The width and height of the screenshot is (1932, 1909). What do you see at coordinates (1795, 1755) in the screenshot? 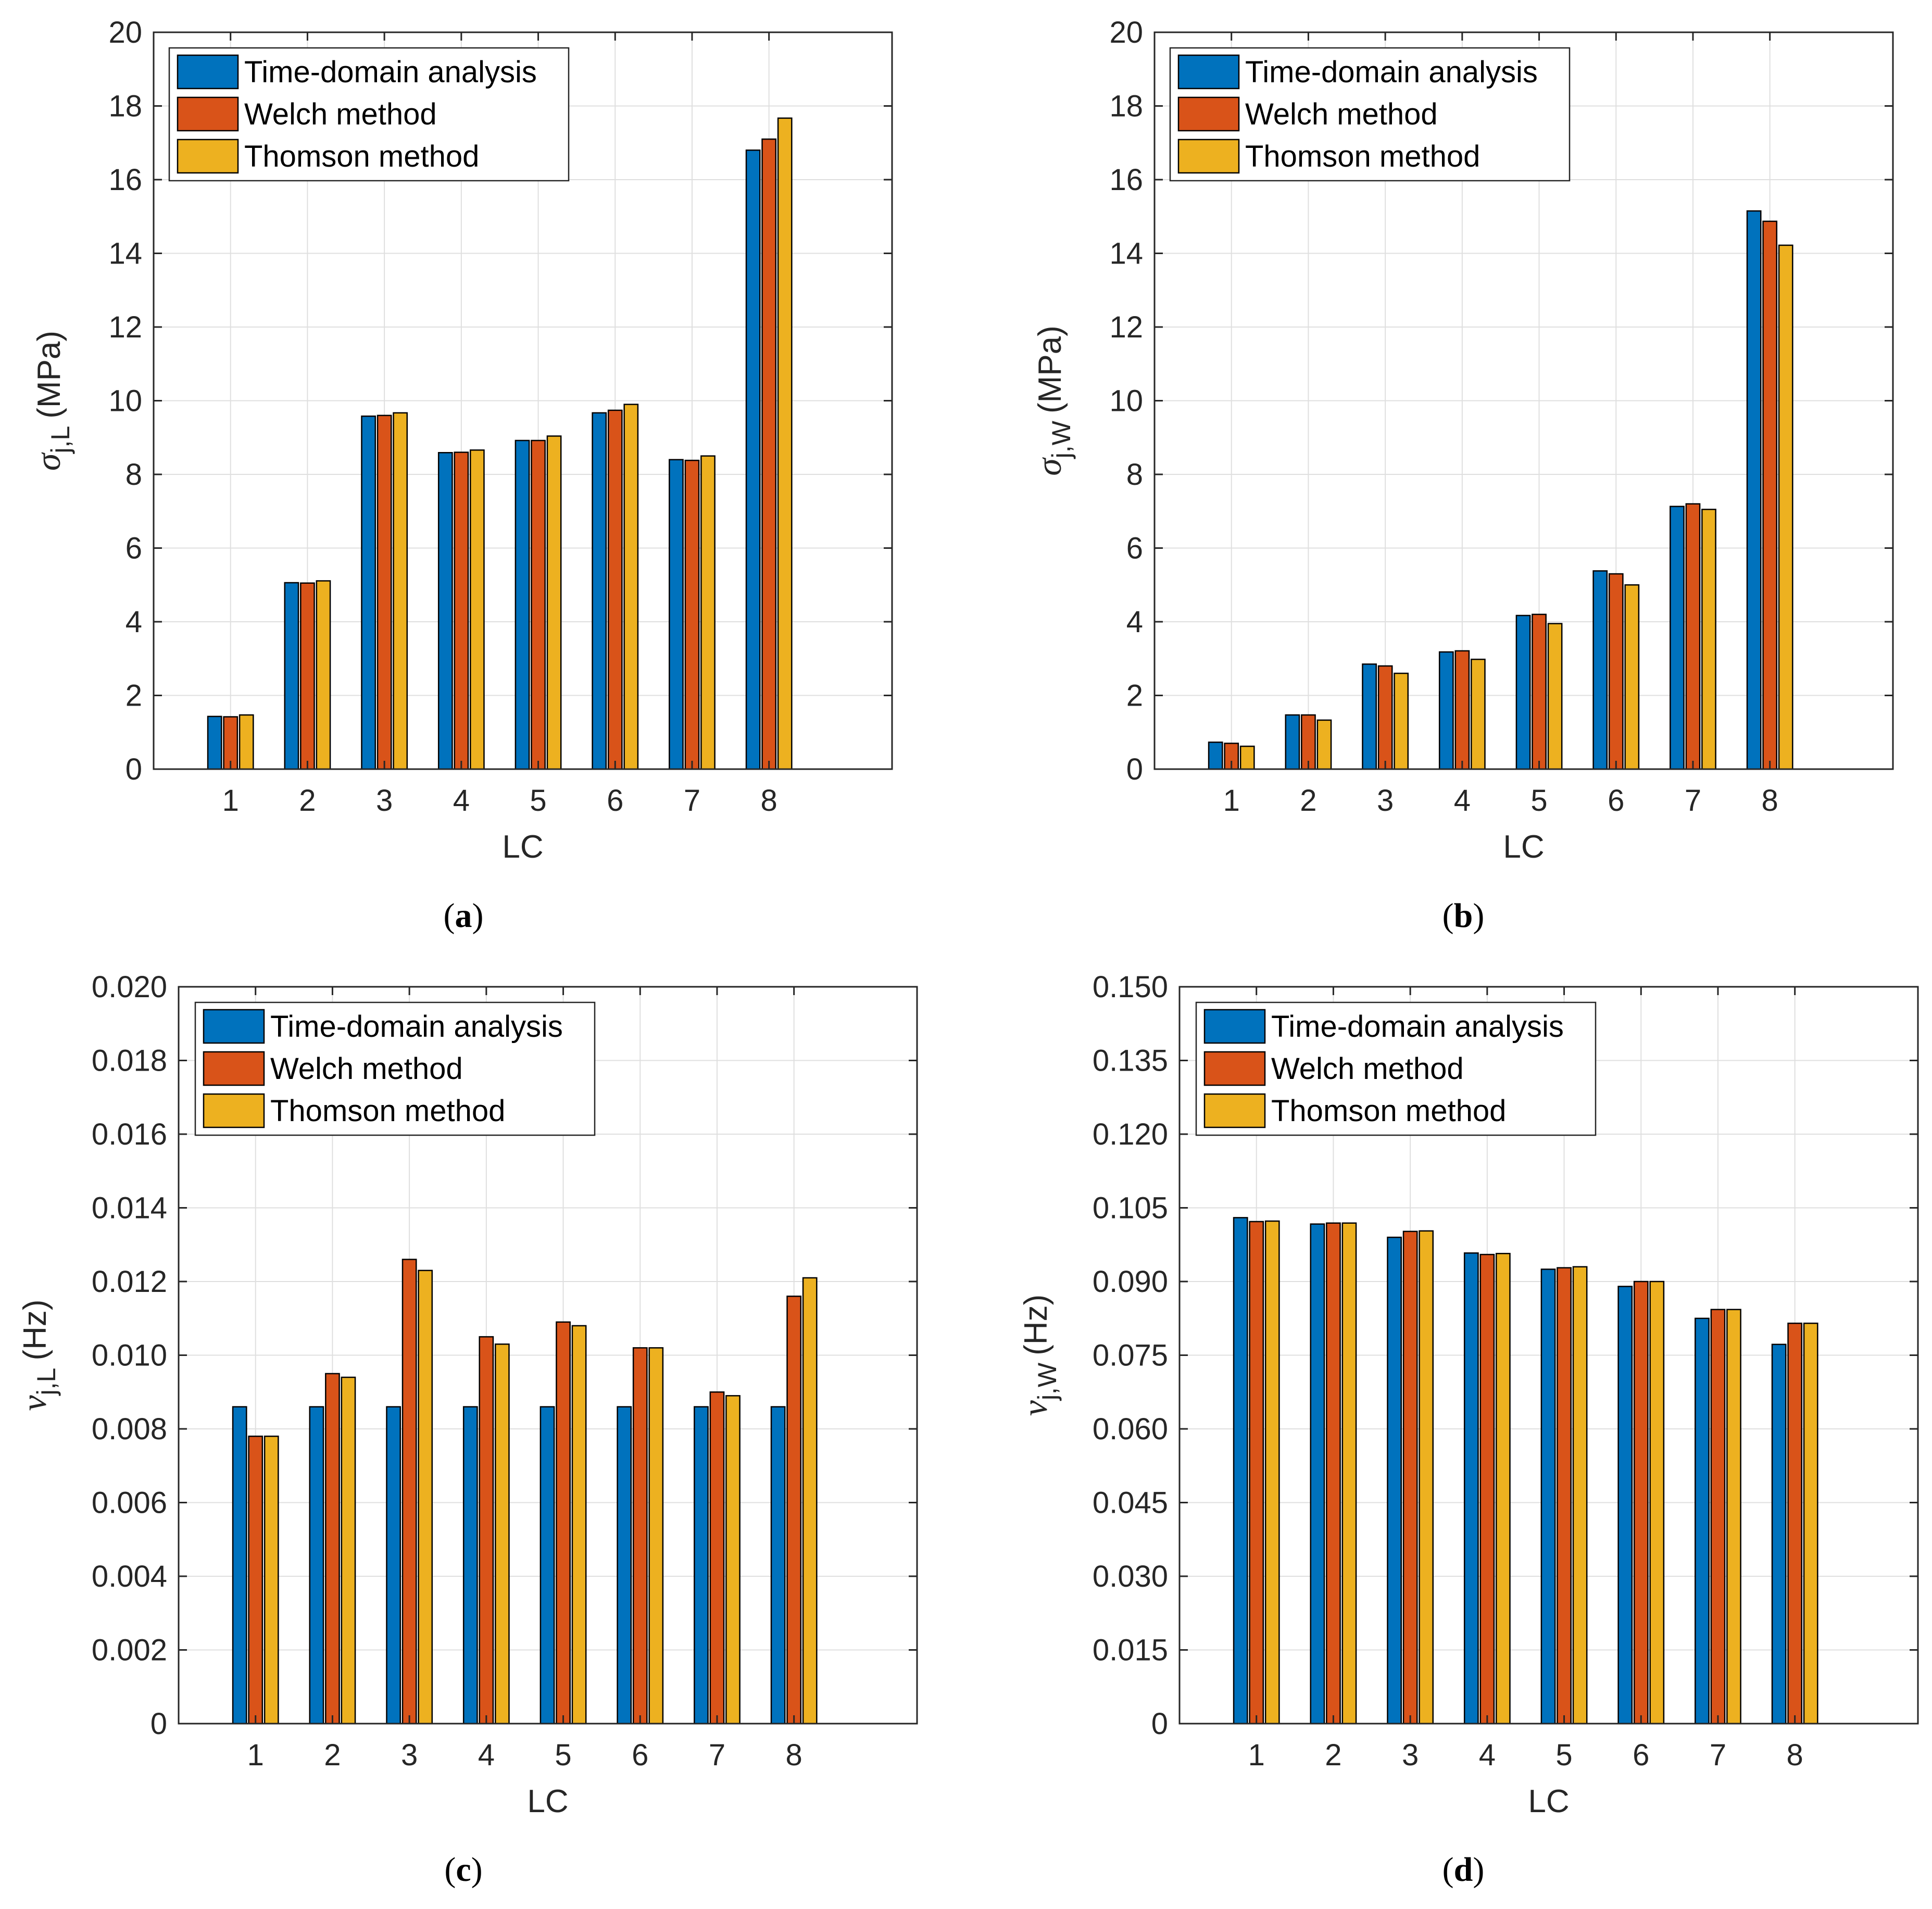
I see `x-tick-label: 8` at bounding box center [1795, 1755].